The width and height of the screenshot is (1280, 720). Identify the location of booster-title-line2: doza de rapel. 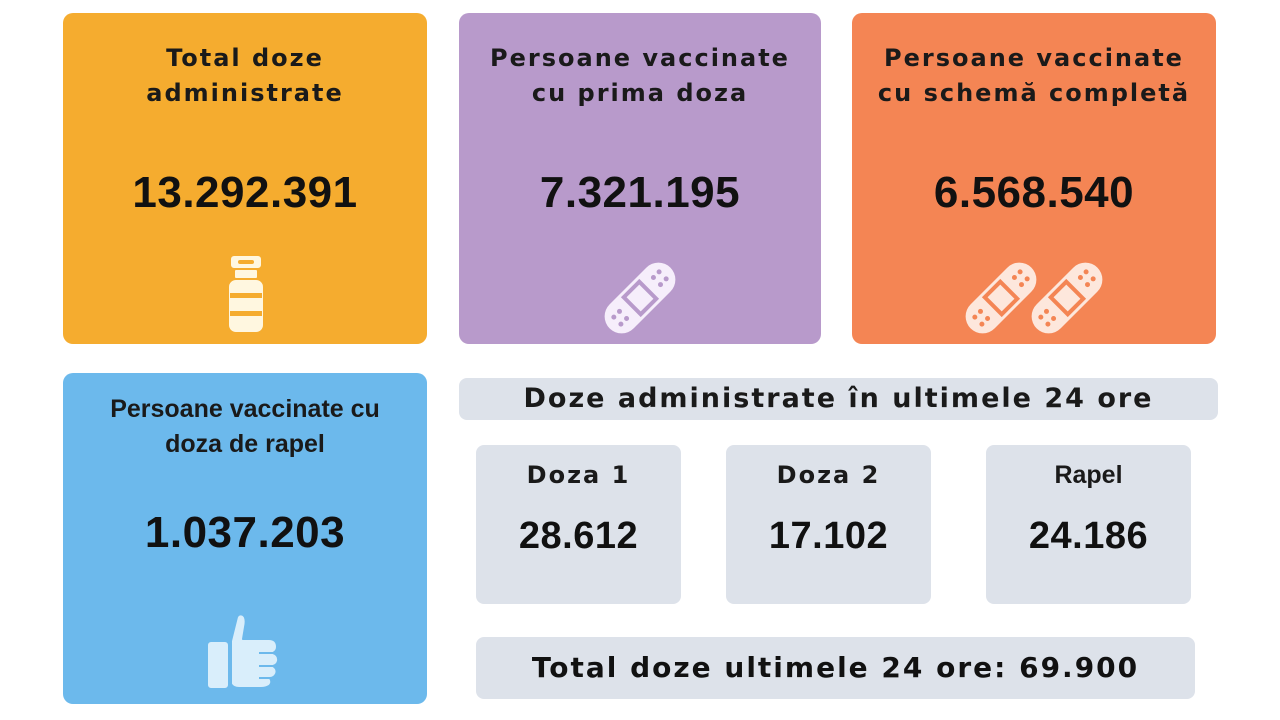
(245, 444).